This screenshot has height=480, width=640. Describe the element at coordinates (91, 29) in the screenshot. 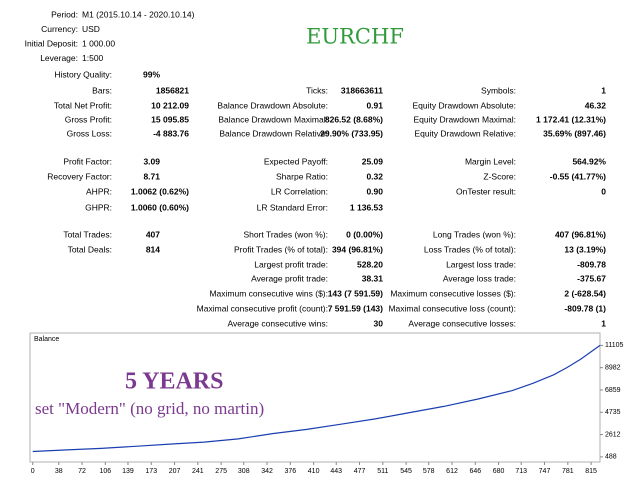

I see `header-value: USD` at that location.